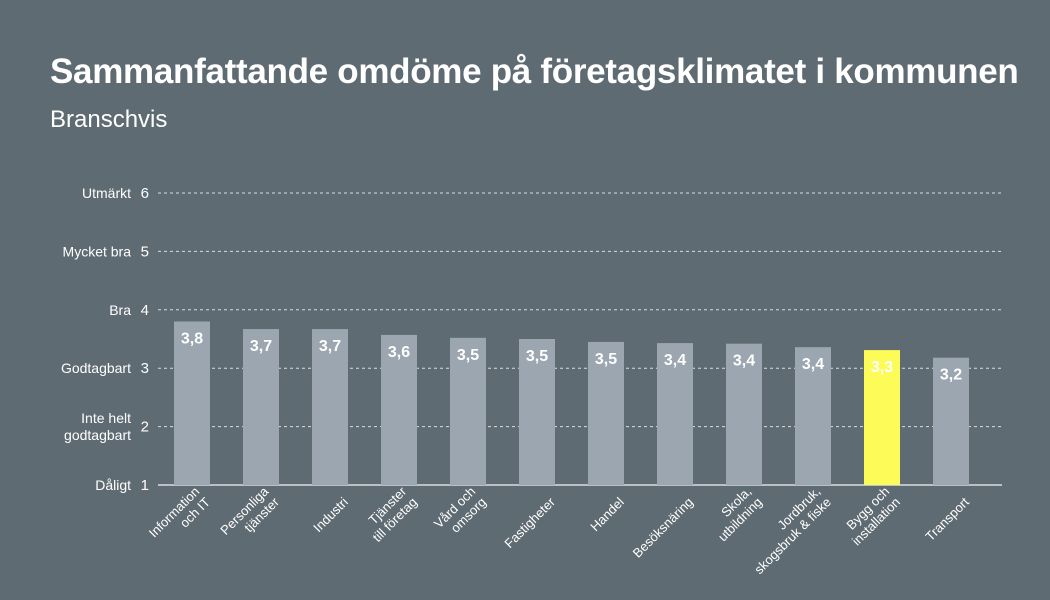 This screenshot has width=1050, height=600. What do you see at coordinates (145, 427) in the screenshot?
I see `y-tick-value: 2` at bounding box center [145, 427].